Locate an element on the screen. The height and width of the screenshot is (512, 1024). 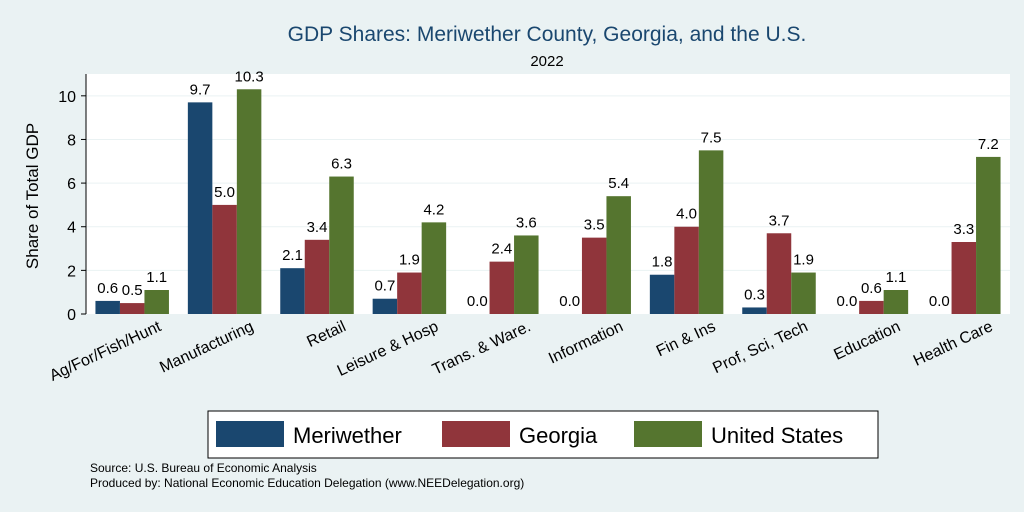
data-label: 7.2 is located at coordinates (988, 144).